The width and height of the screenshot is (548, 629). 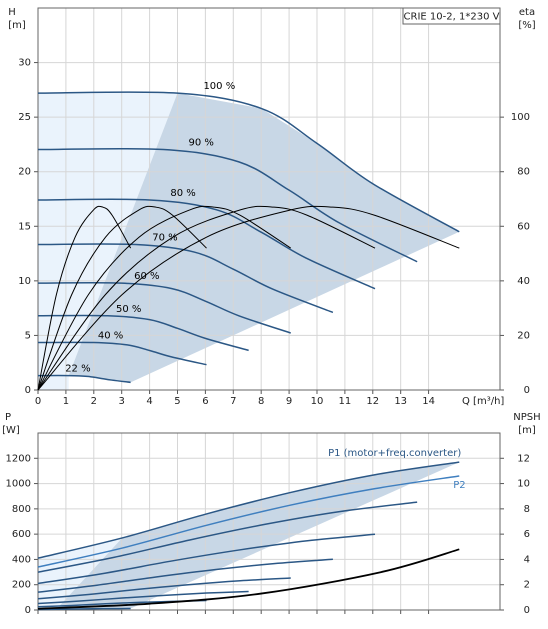 I want to click on y2-tick-label: 12, so click(x=523, y=458).